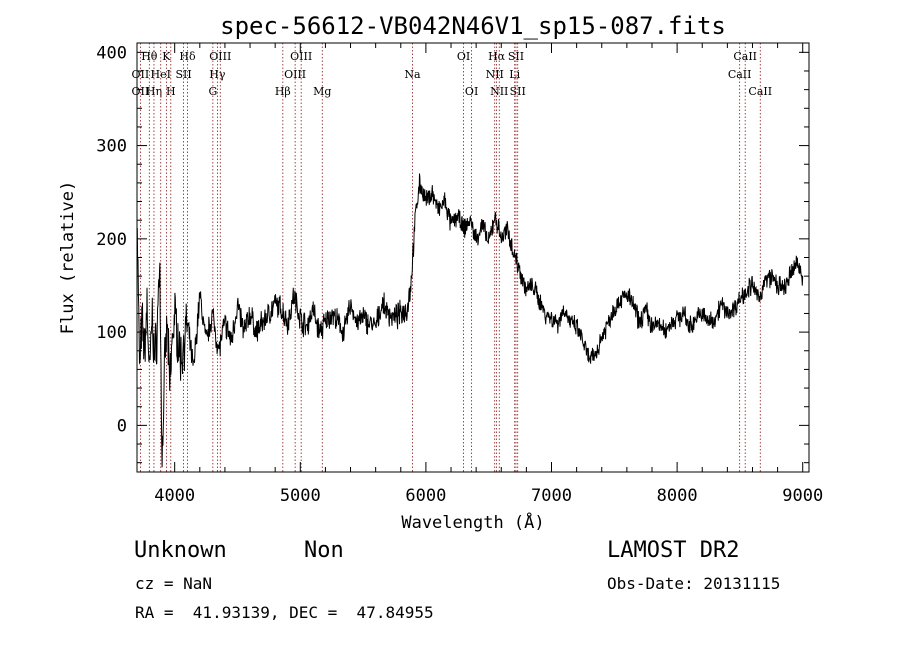 The height and width of the screenshot is (649, 900). Describe the element at coordinates (171, 91) in the screenshot. I see `spectral-line-label: H` at that location.